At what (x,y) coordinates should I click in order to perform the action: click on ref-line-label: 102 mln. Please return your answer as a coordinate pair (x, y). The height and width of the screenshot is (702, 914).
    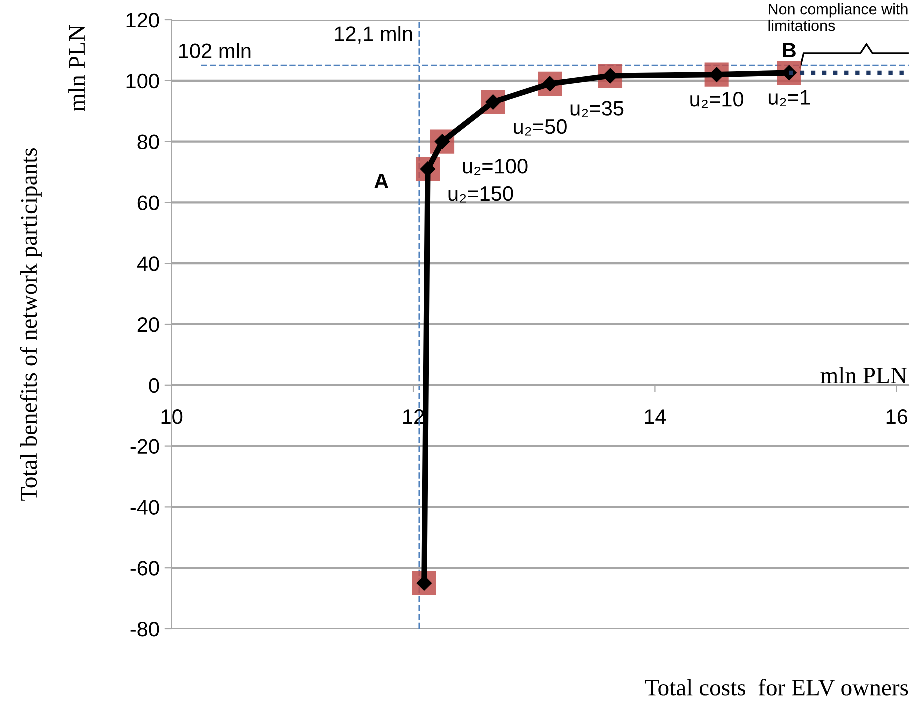
    Looking at the image, I should click on (215, 51).